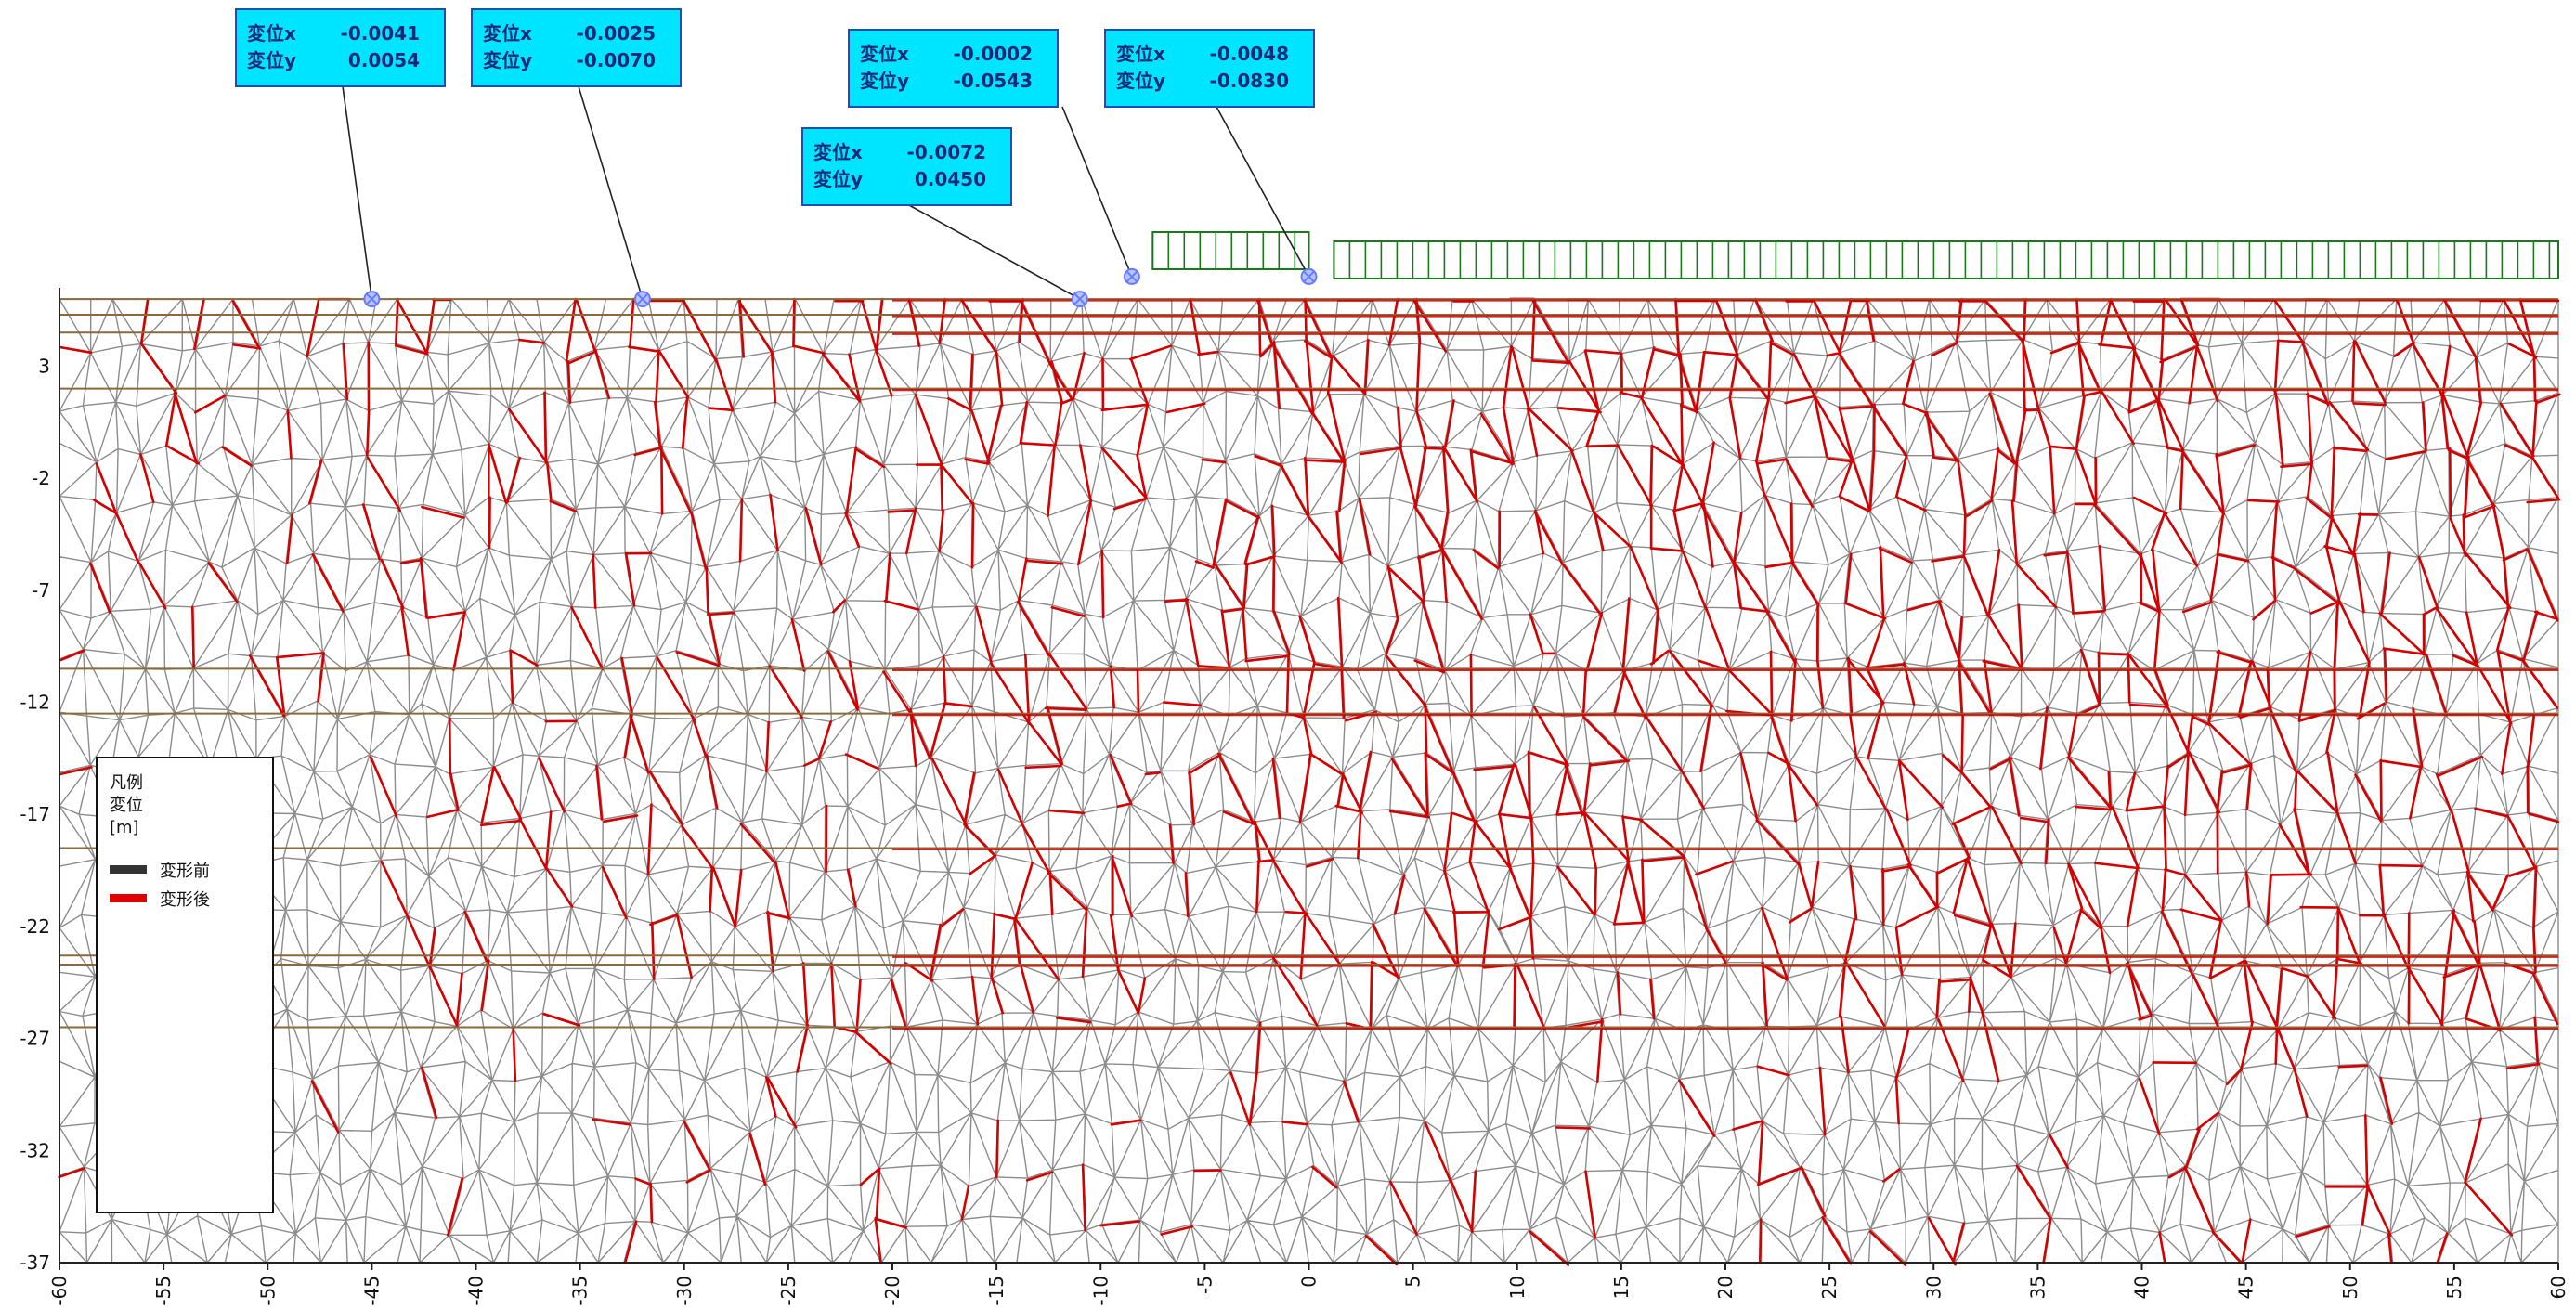 The height and width of the screenshot is (1309, 2576). Describe the element at coordinates (994, 54) in the screenshot. I see `callout-value-x: -0.0002` at that location.